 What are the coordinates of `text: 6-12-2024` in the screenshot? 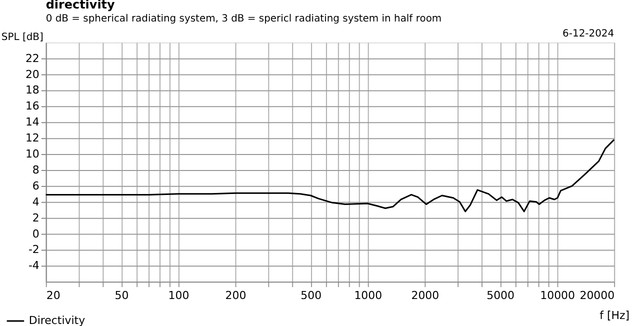 It's located at (588, 34).